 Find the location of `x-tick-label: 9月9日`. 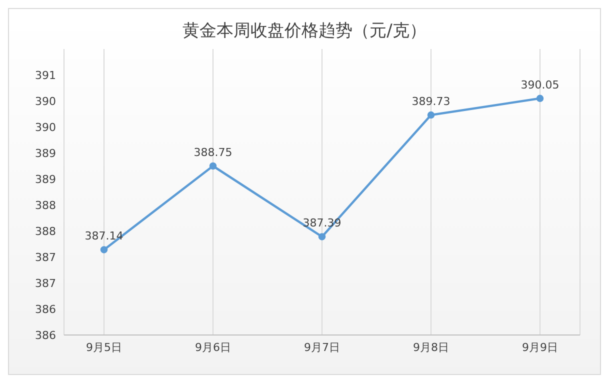

x-tick-label: 9月9日 is located at coordinates (540, 347).